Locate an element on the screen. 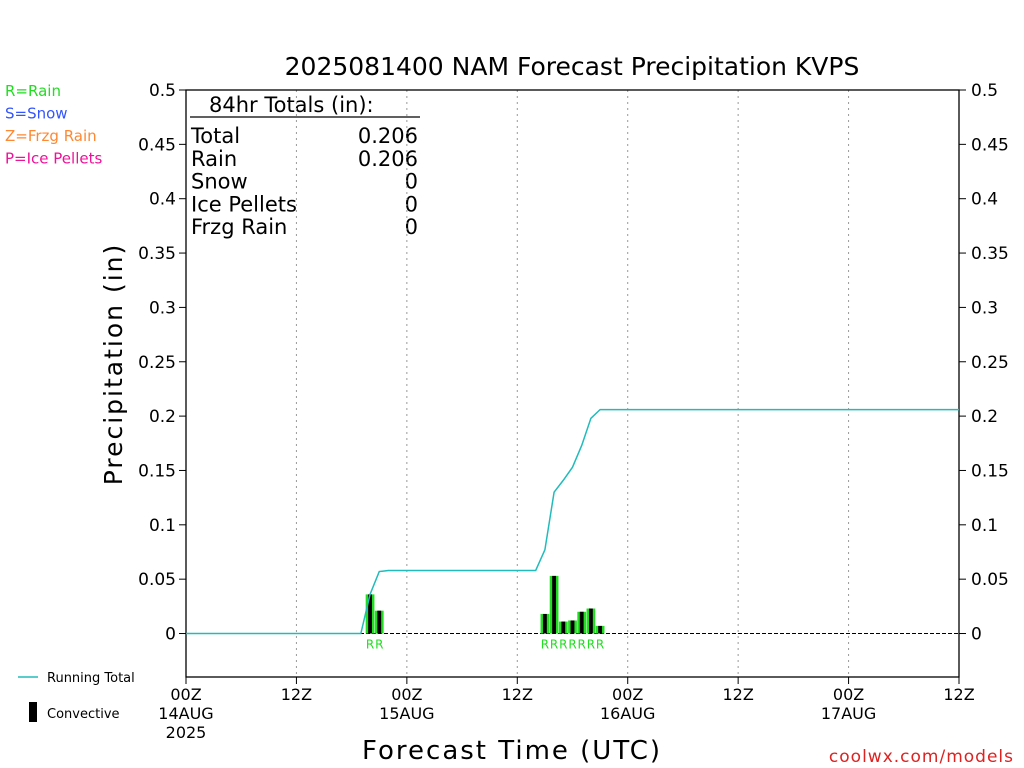 The height and width of the screenshot is (768, 1024). running-total-legend-label: Running Total is located at coordinates (91, 678).